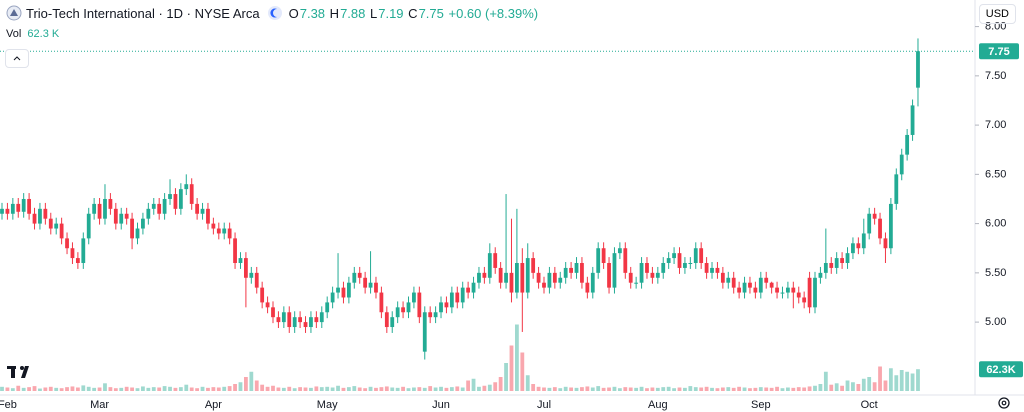 This screenshot has width=1024, height=412. What do you see at coordinates (999, 51) in the screenshot?
I see `last-price-tag` at bounding box center [999, 51].